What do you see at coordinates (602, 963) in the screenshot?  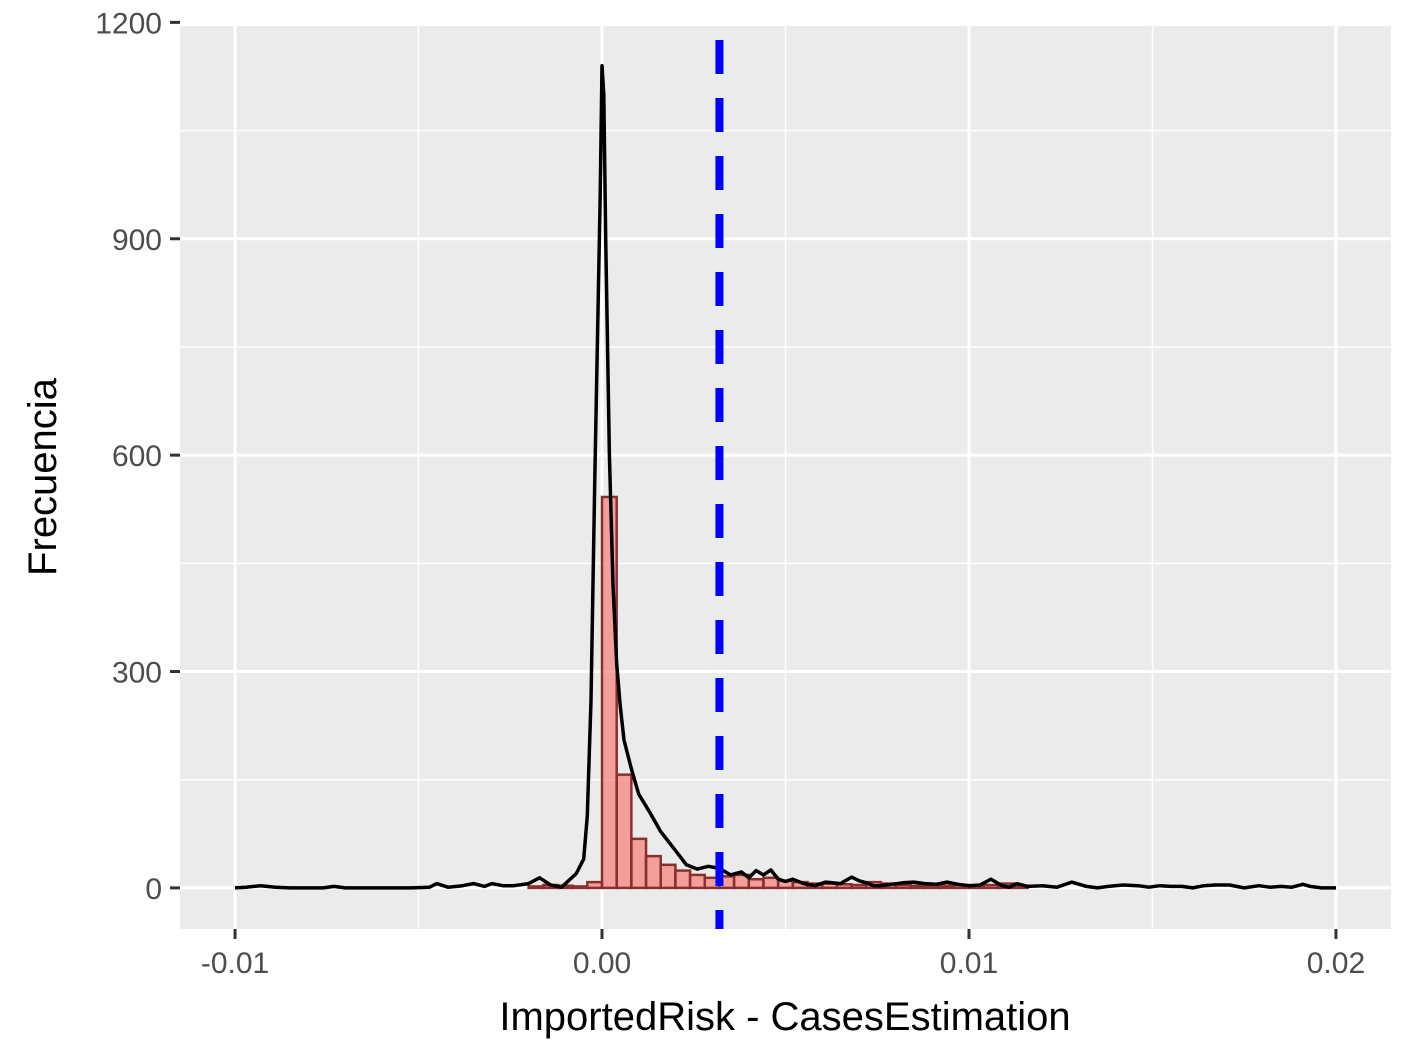 I see `x-tick-label: 0.00` at bounding box center [602, 963].